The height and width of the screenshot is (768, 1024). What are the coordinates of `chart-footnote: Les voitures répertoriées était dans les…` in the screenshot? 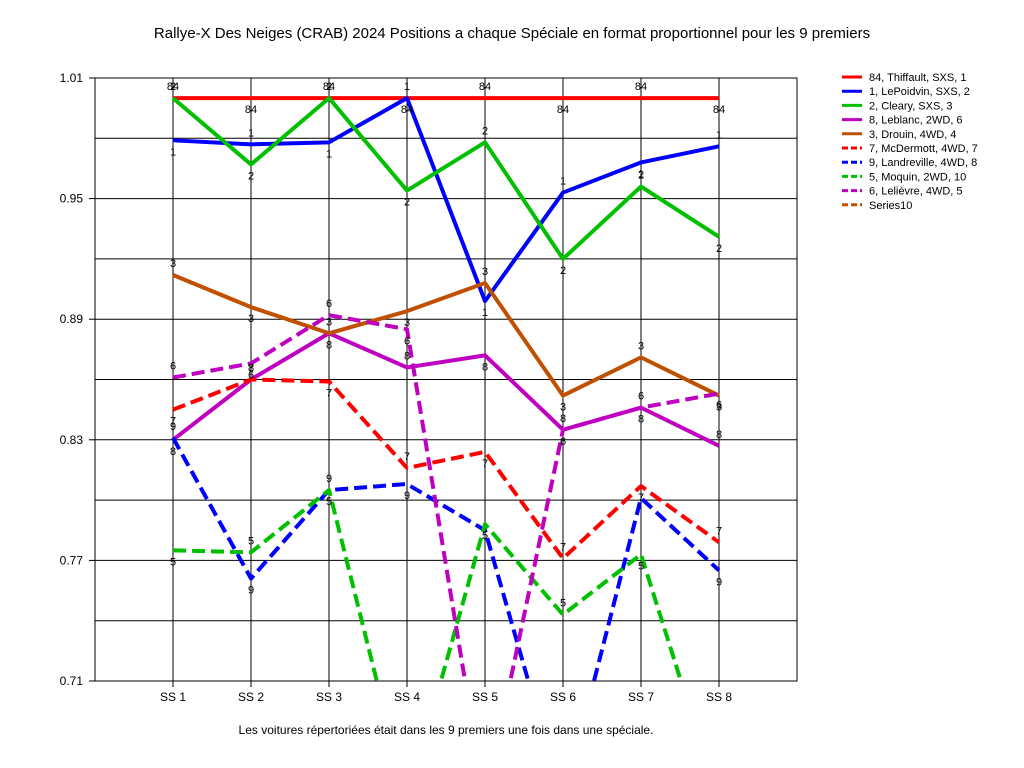 It's located at (446, 730).